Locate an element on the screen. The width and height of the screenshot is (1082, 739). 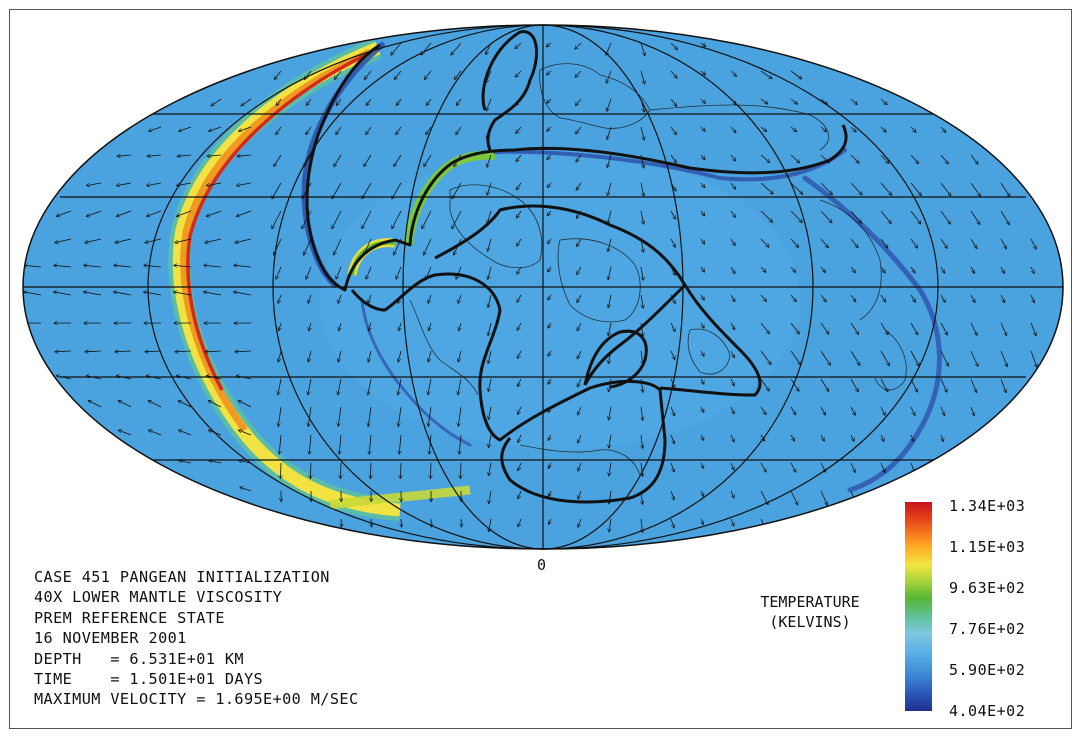
colorbar-label: 5.90E+02 is located at coordinates (987, 670).